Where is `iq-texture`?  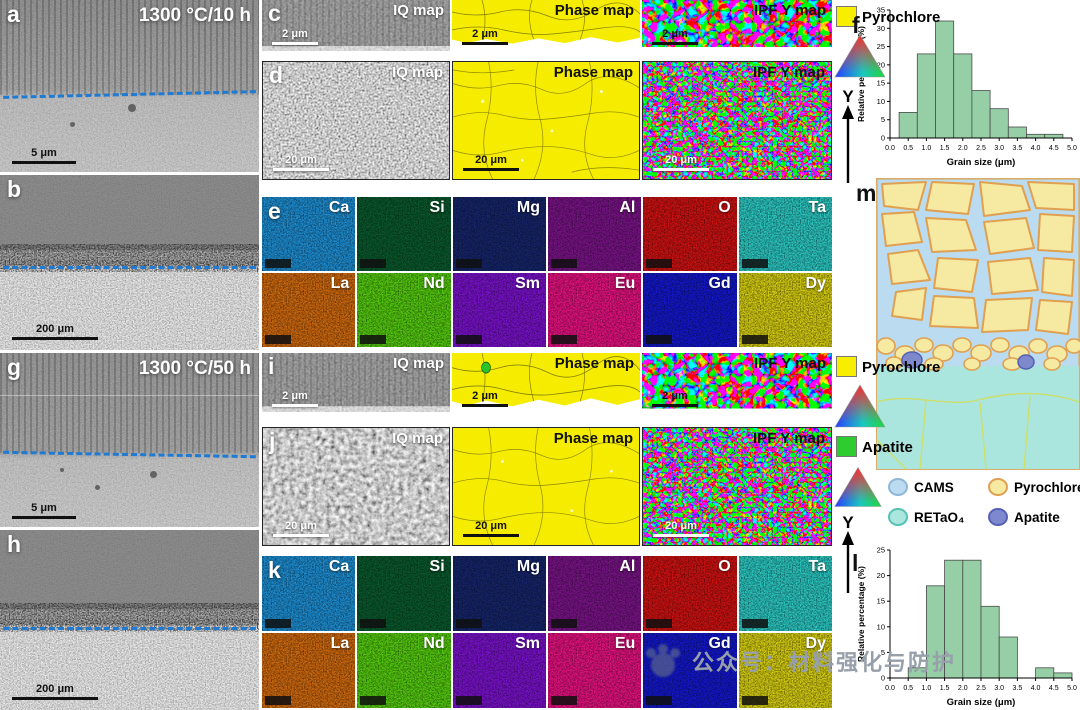
iq-texture is located at coordinates (356, 23).